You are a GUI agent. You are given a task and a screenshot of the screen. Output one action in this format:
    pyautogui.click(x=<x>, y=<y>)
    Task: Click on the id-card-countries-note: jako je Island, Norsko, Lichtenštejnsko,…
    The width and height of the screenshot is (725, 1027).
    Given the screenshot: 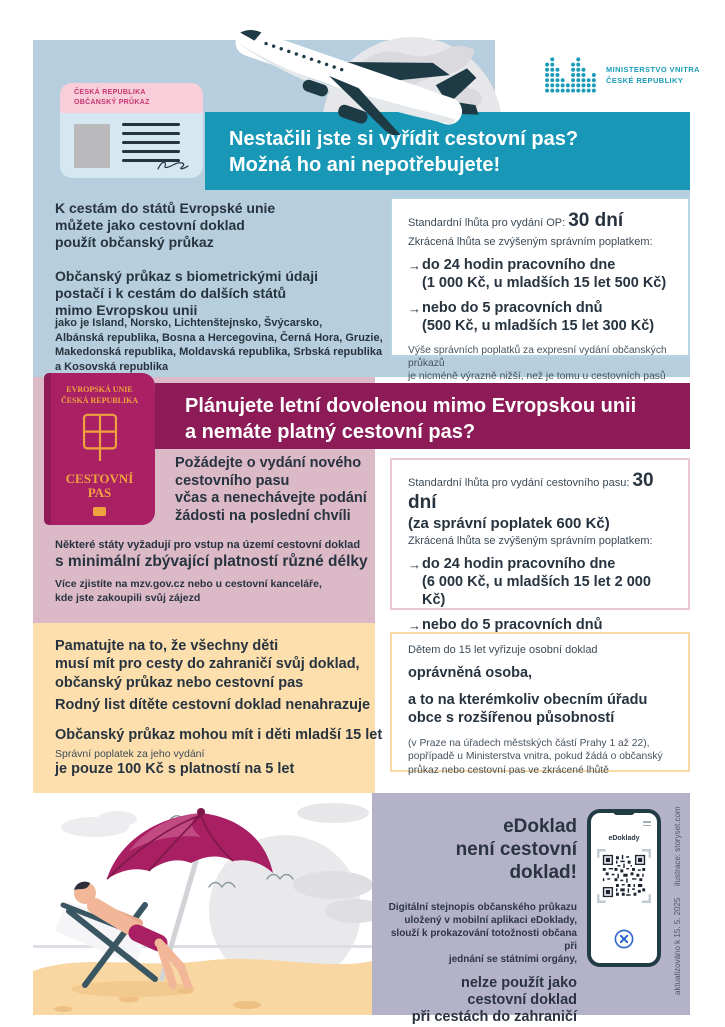 What is the action you would take?
    pyautogui.click(x=219, y=345)
    